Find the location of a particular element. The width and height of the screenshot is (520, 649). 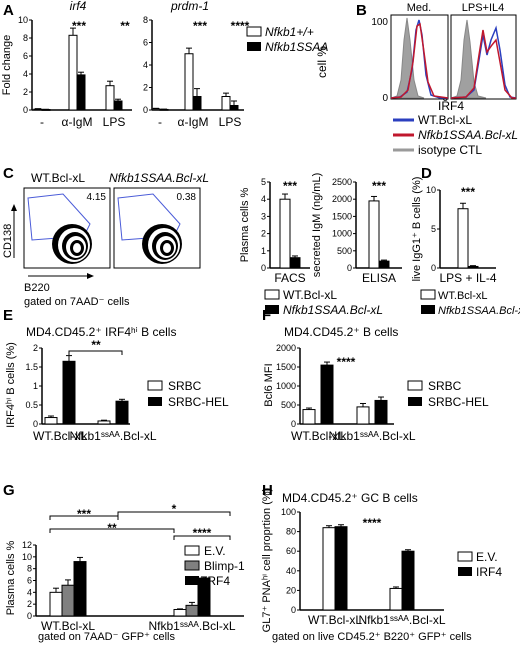

y-tick-label: 10 is located at coordinates (23, 20).